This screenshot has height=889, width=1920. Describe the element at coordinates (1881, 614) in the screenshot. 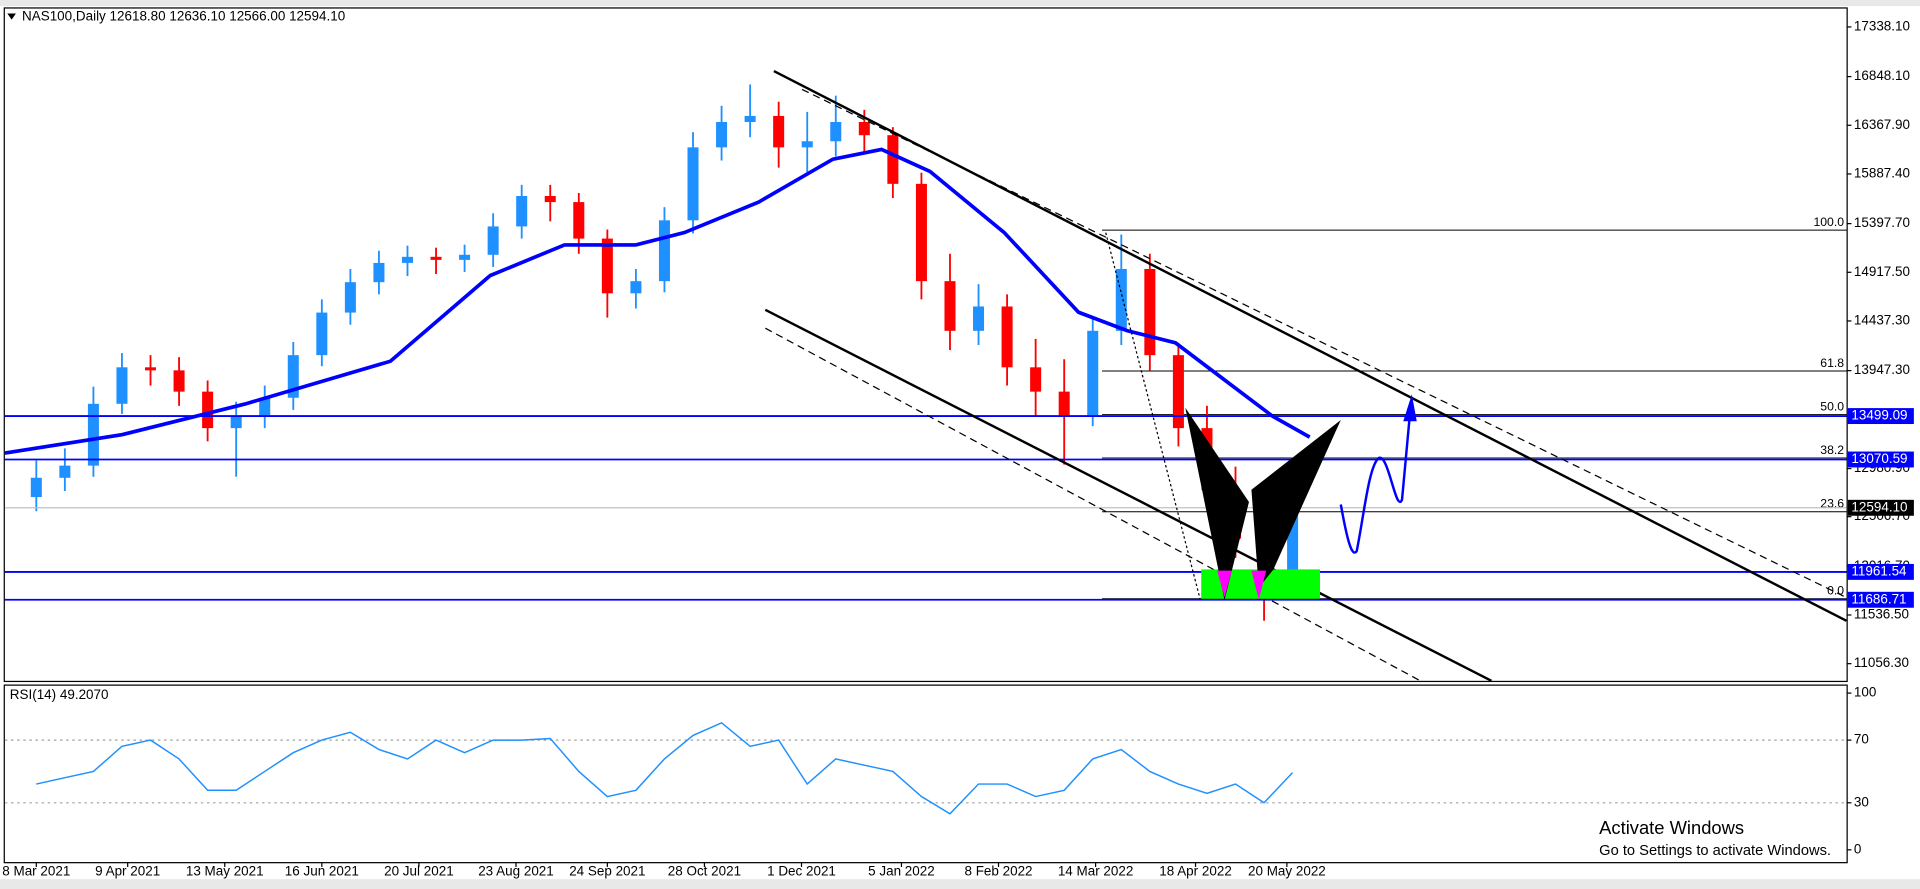

I see `y-tick-label: 11536.50` at that location.